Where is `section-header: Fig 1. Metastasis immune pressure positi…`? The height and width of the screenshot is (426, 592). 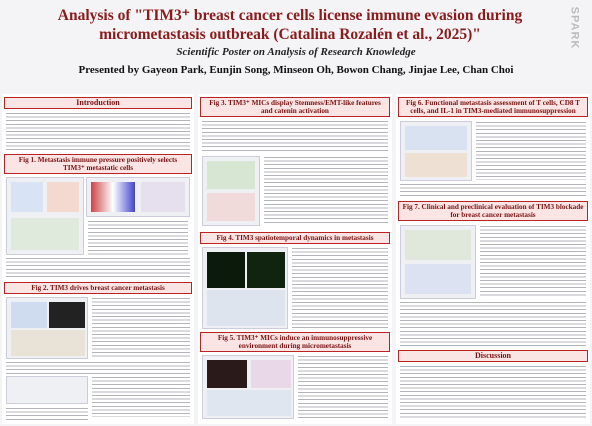
section-header: Fig 1. Metastasis immune pressure positi… is located at coordinates (98, 164).